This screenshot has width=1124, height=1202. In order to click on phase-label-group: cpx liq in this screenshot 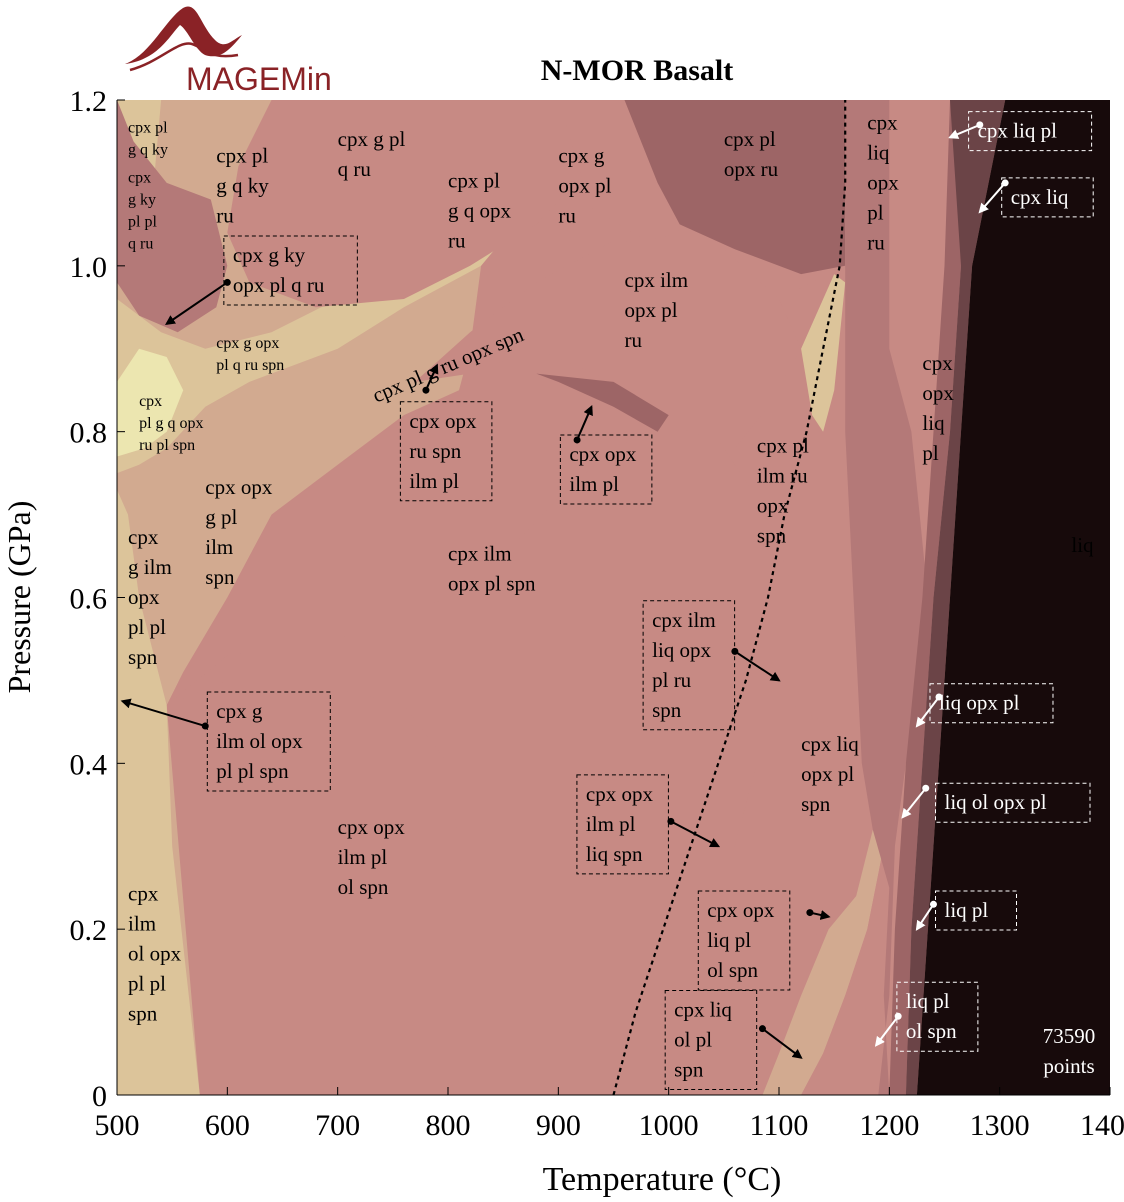, I will do `click(1047, 197)`.